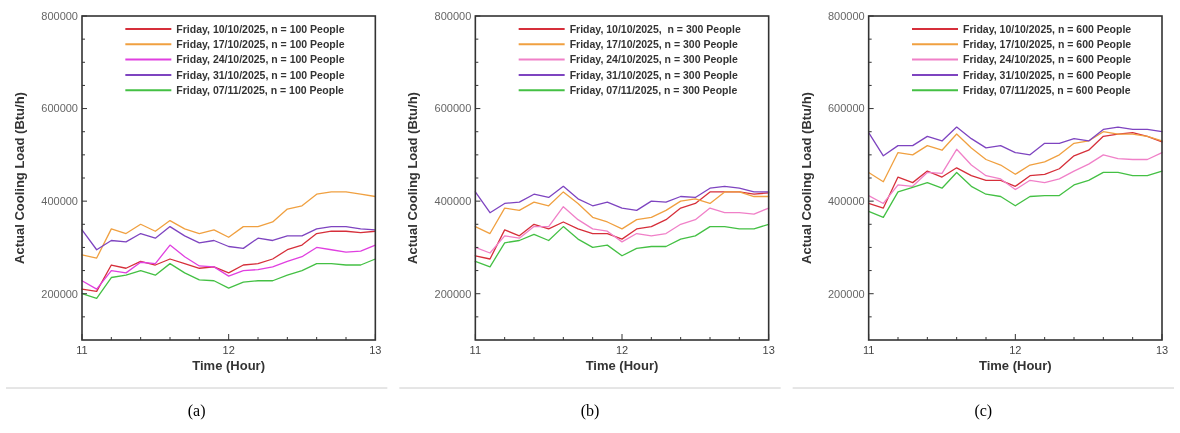  What do you see at coordinates (196, 411) in the screenshot?
I see `text: (a)` at bounding box center [196, 411].